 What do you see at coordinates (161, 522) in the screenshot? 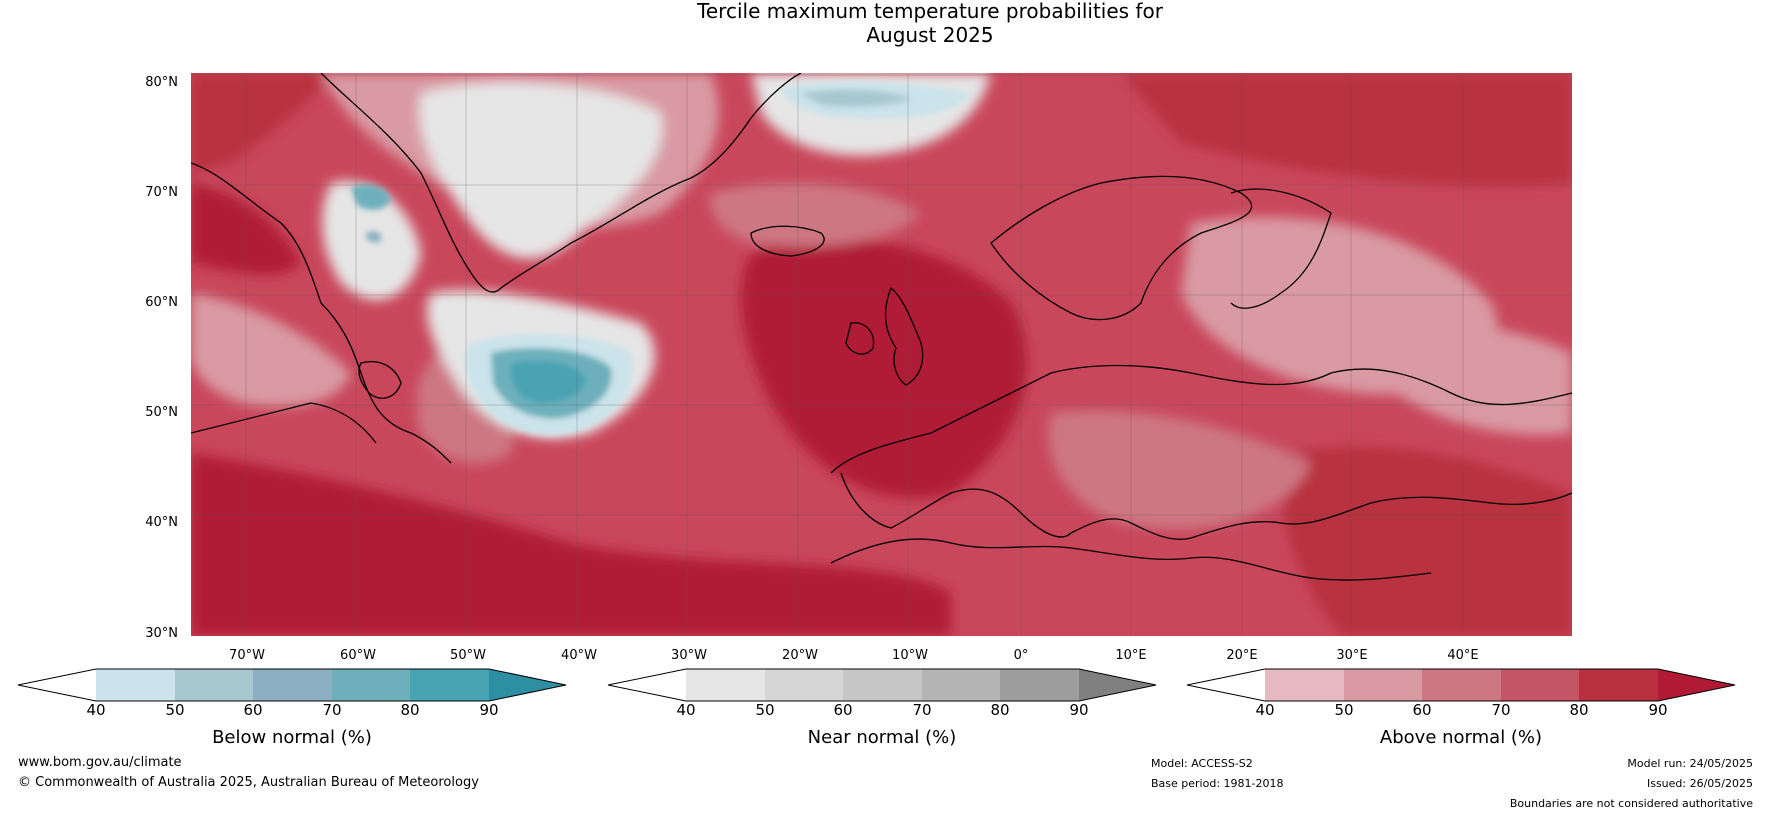
I see `lat-label-40n: 40°N` at bounding box center [161, 522].